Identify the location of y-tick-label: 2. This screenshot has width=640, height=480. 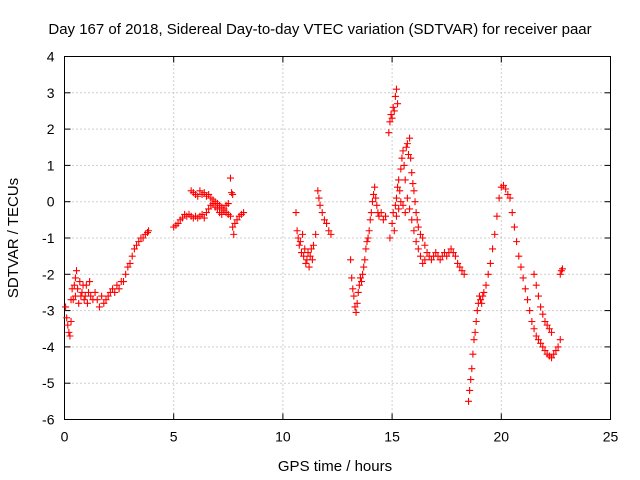
(51, 129).